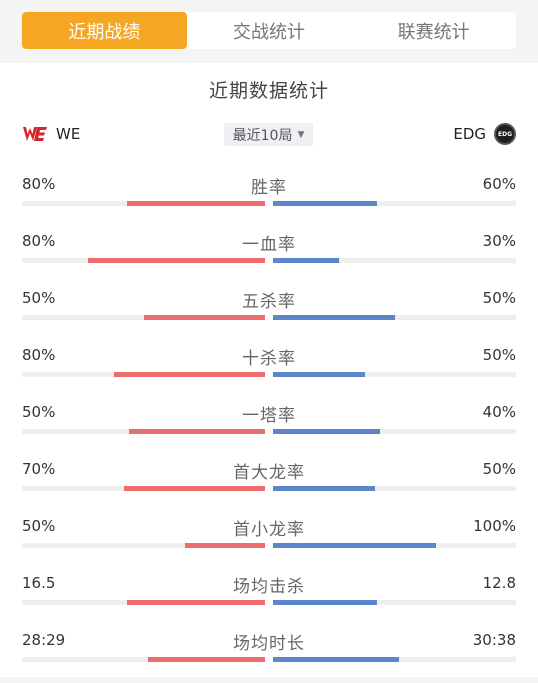 This screenshot has width=538, height=683. I want to click on tab-head-to-head: 交战统计, so click(269, 32).